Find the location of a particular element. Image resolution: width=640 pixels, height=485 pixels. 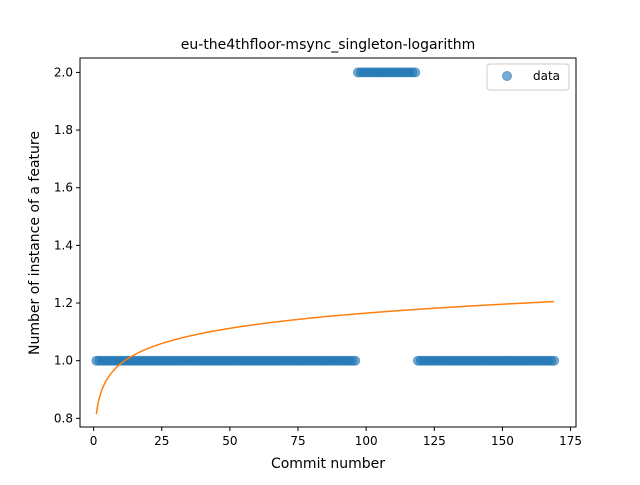

x-tick-label: 175 is located at coordinates (570, 441).